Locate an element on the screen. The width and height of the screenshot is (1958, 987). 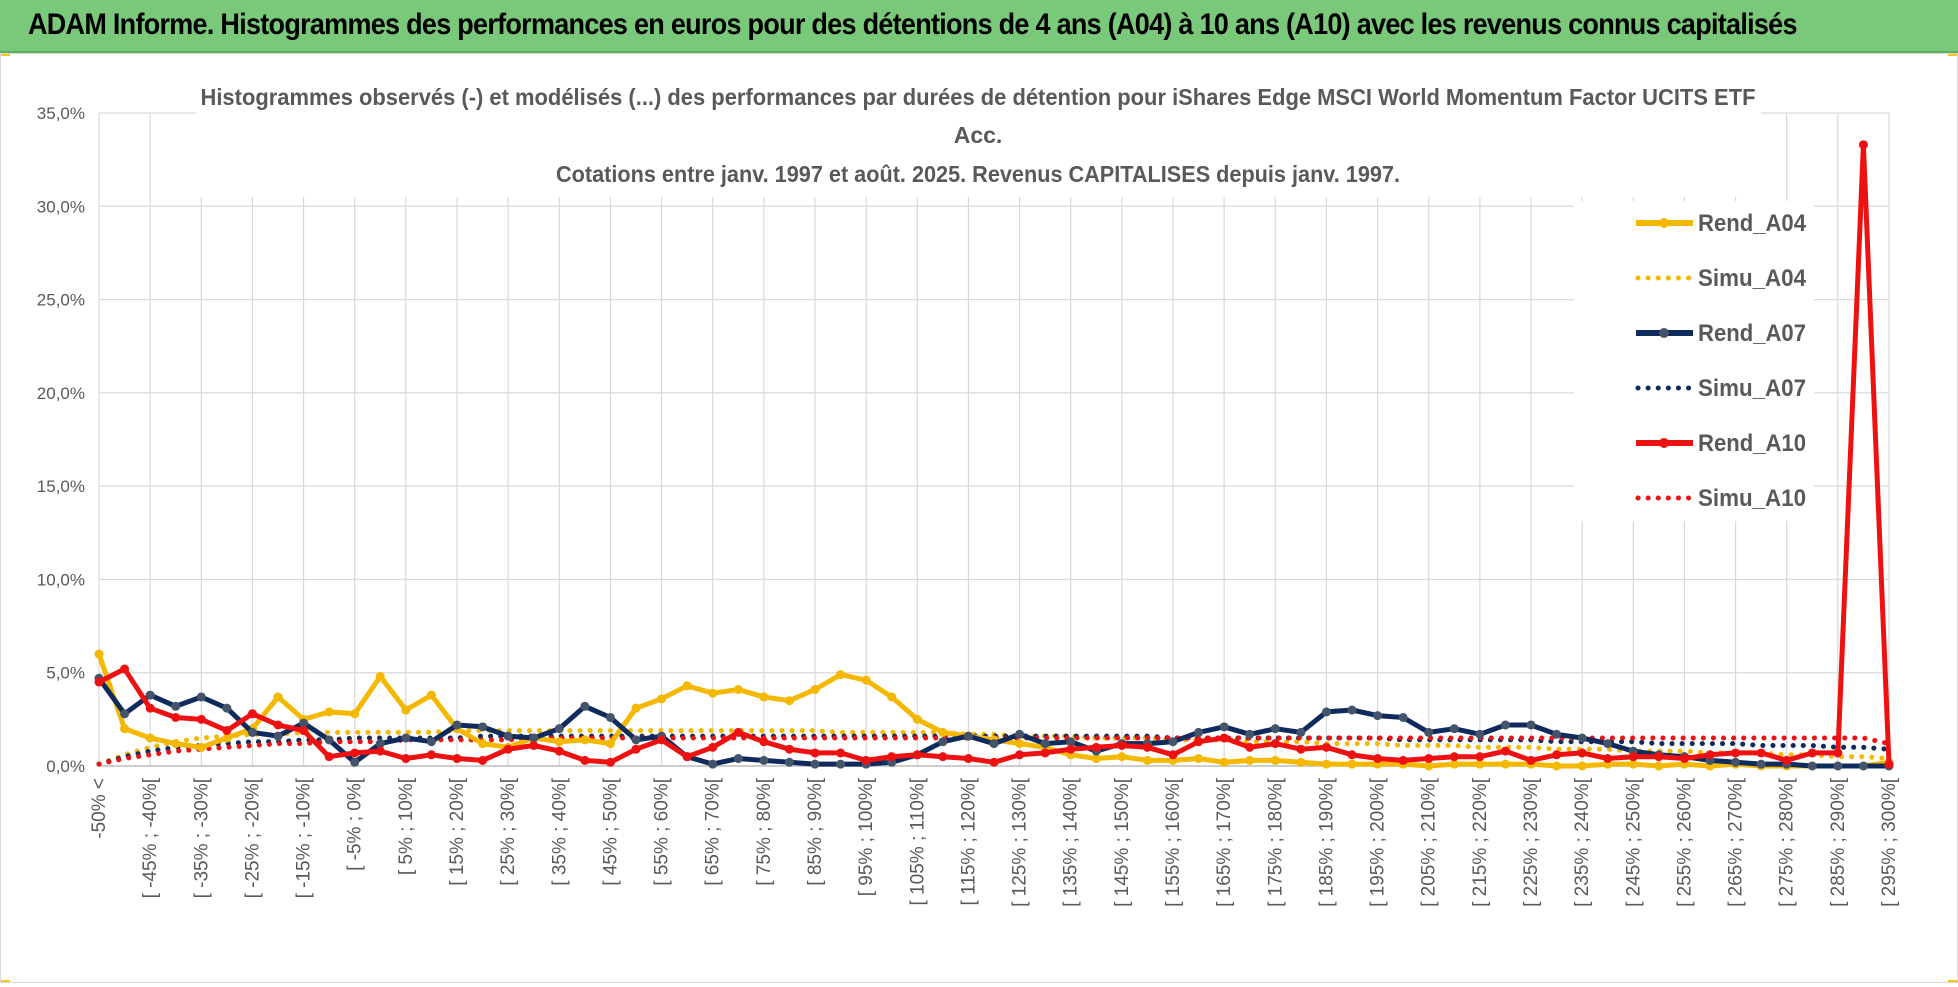
x-tick-label: [ 35% ; 40%[ is located at coordinates (559, 831).